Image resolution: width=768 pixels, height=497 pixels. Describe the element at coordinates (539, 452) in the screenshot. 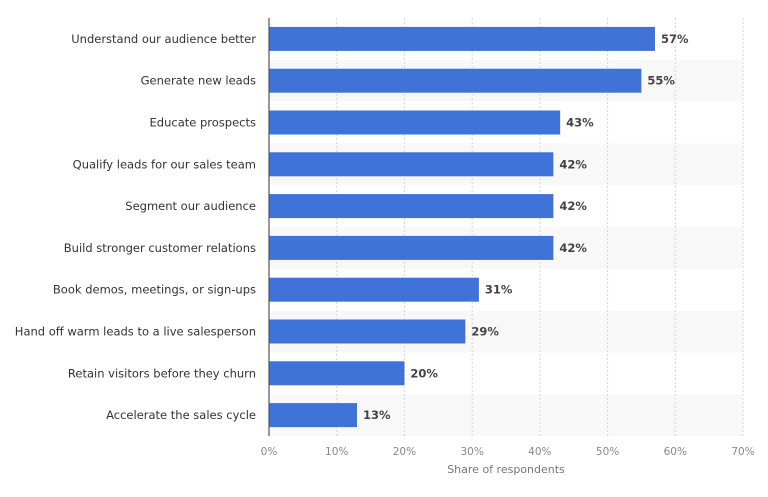

I see `x-tick-label: 40%` at that location.